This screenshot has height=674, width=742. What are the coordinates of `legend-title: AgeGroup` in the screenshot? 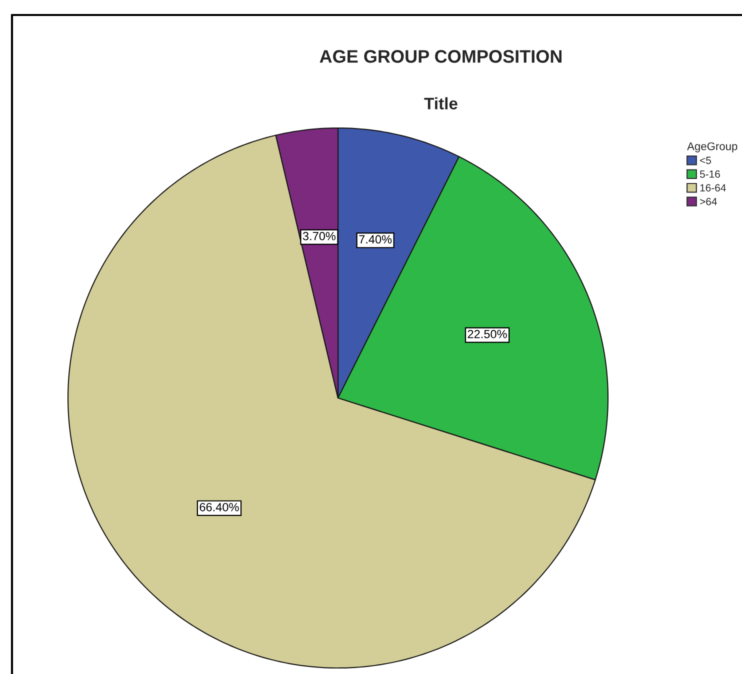 It's located at (712, 147).